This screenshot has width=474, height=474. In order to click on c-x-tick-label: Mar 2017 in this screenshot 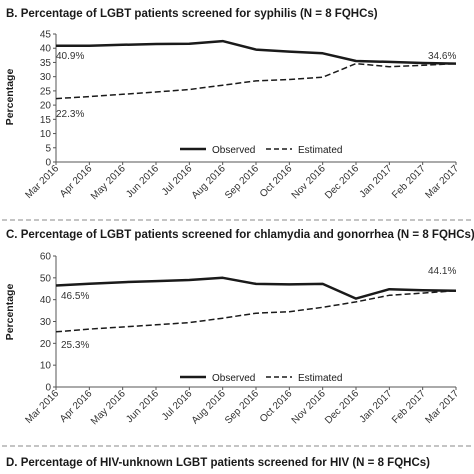, I will do `click(442, 407)`.